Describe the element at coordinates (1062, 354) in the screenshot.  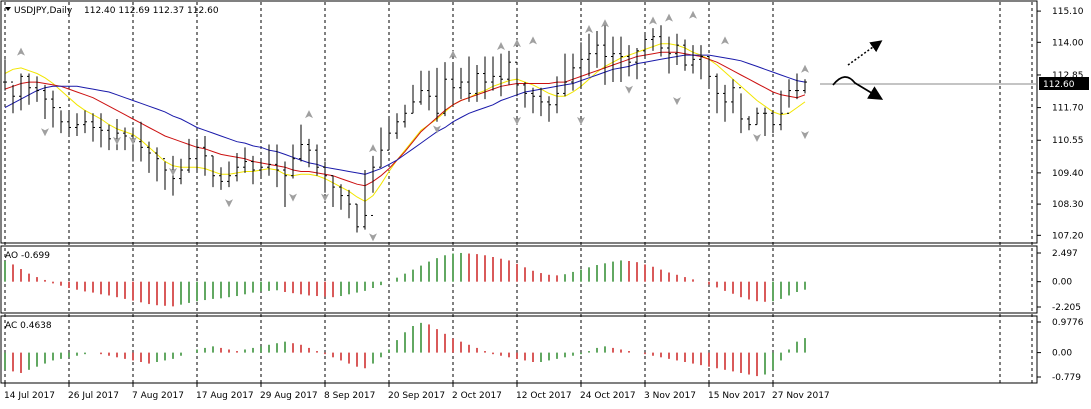
I see `ac-tick-label: 0.00` at that location.